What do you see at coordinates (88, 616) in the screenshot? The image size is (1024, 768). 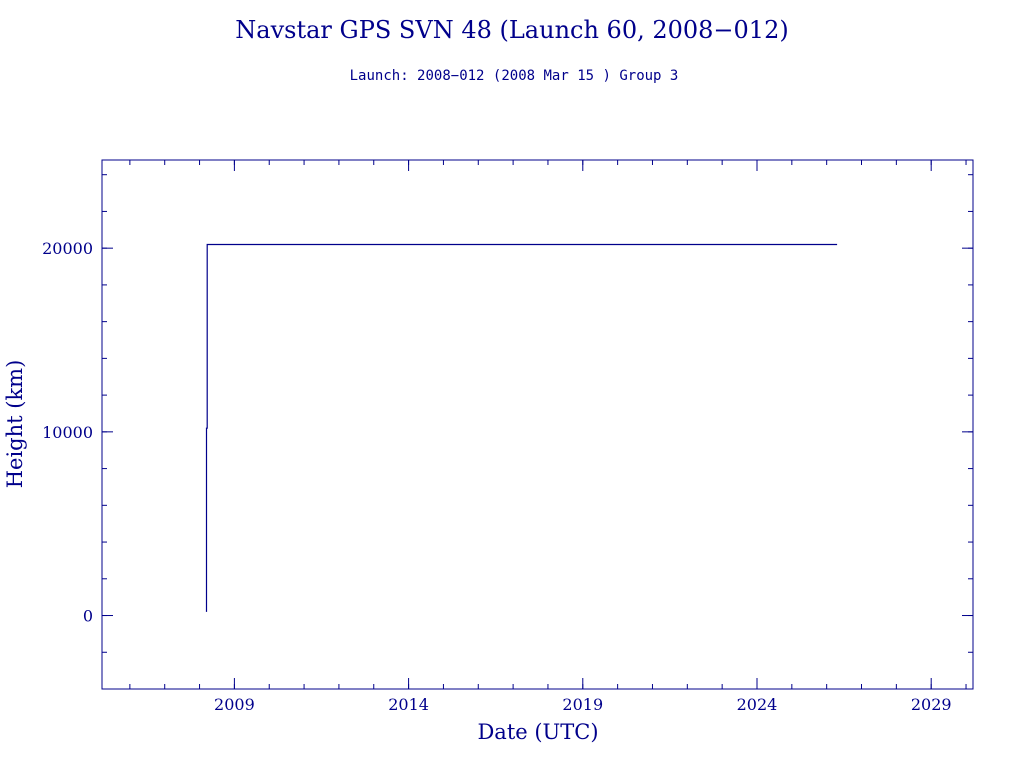 I see `y-tick-label: 0` at bounding box center [88, 616].